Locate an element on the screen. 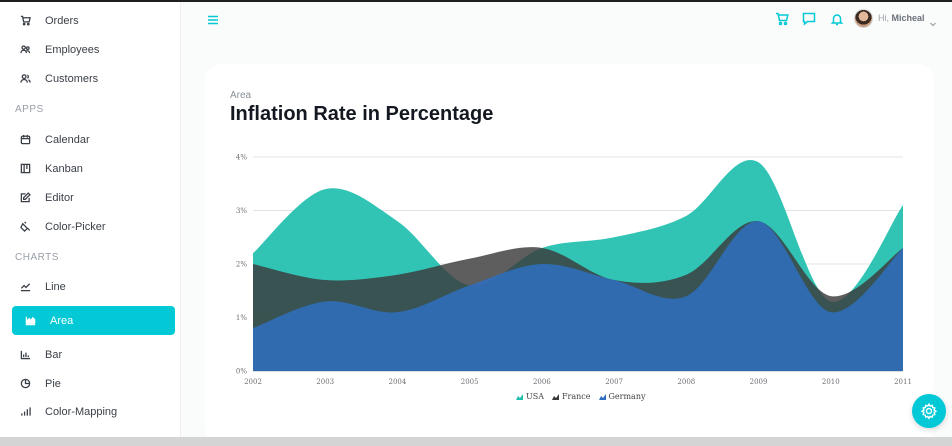 This screenshot has width=952, height=446. chat-icon is located at coordinates (809, 19).